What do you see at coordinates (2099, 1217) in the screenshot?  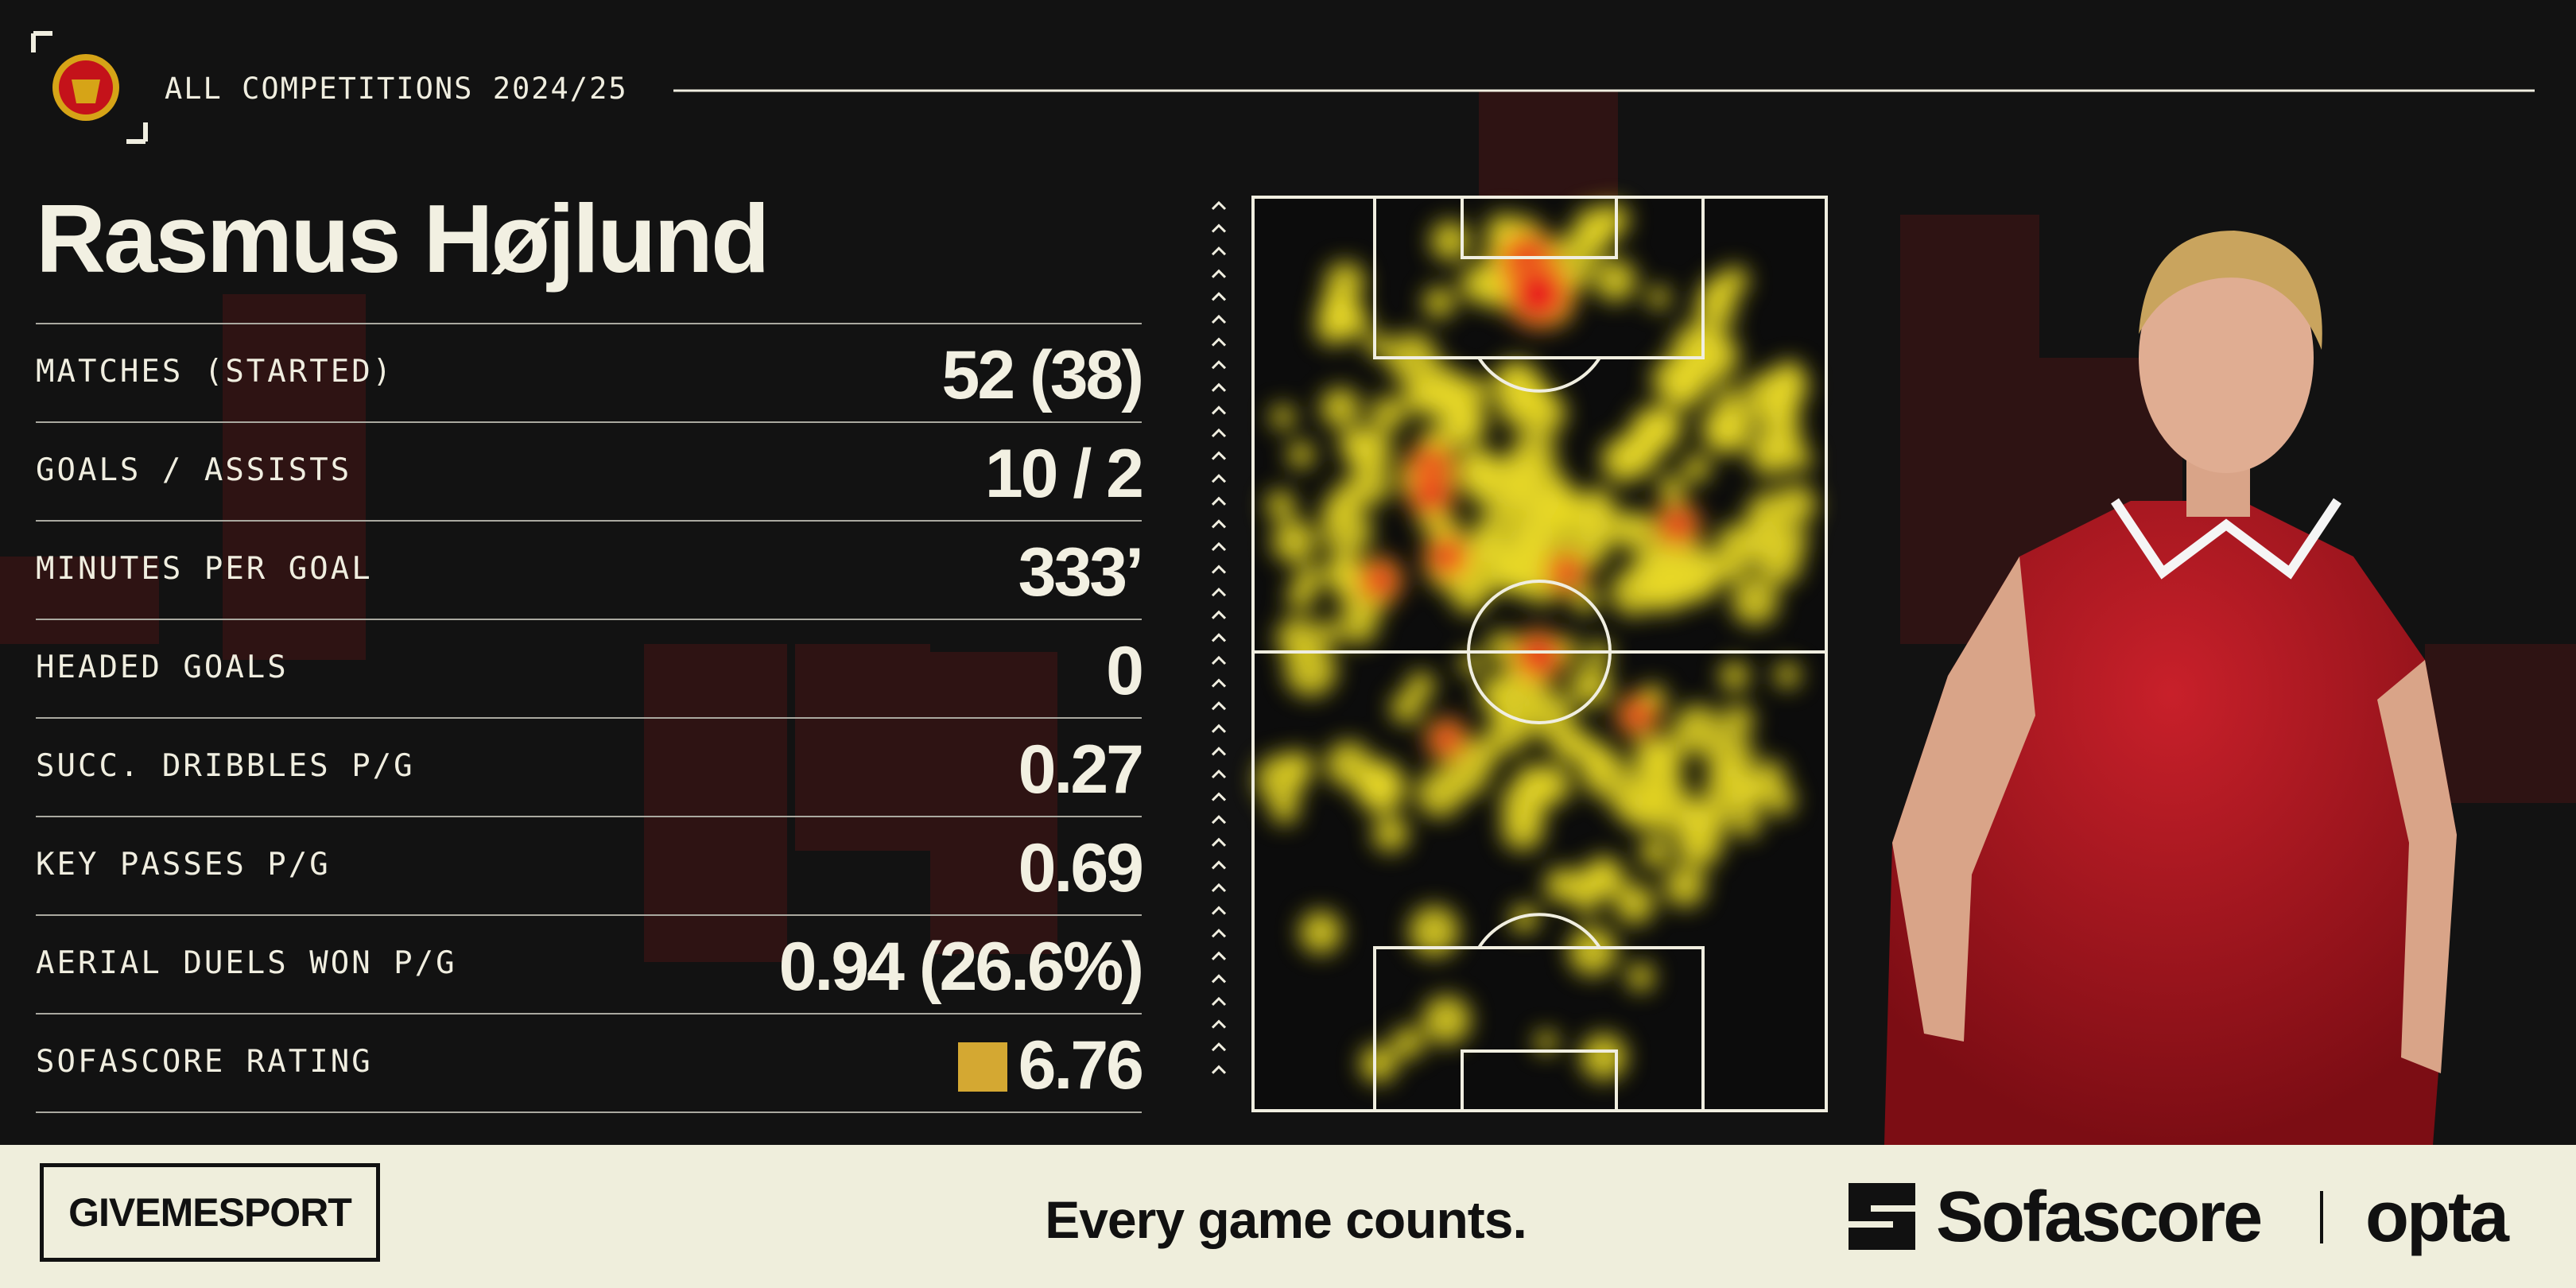 I see `partner: Sofascore` at bounding box center [2099, 1217].